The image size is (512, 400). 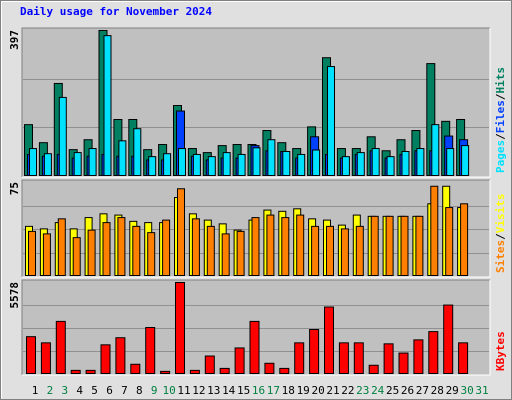 I want to click on chart-title: Daily usage for November 2024, so click(x=116, y=11).